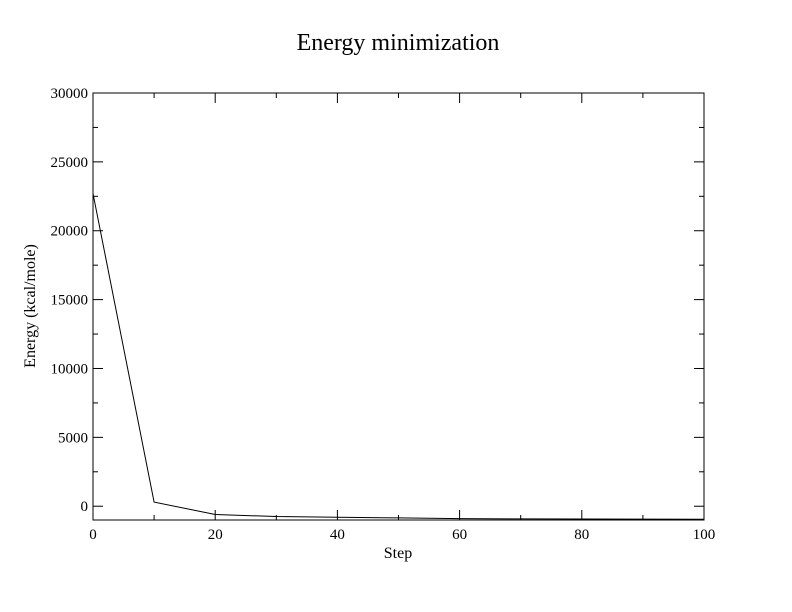 The height and width of the screenshot is (612, 792). What do you see at coordinates (70, 94) in the screenshot?
I see `y-tick-label: 30000` at bounding box center [70, 94].